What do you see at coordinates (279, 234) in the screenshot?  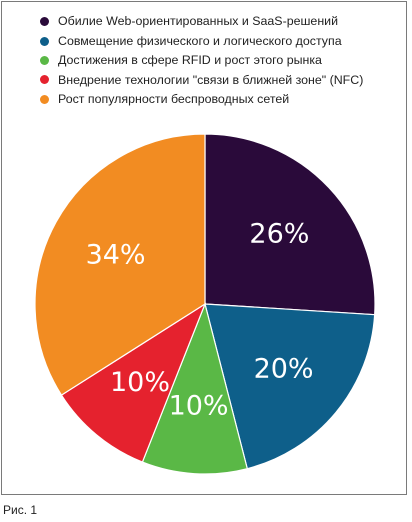 I see `slice-label: 26%` at bounding box center [279, 234].